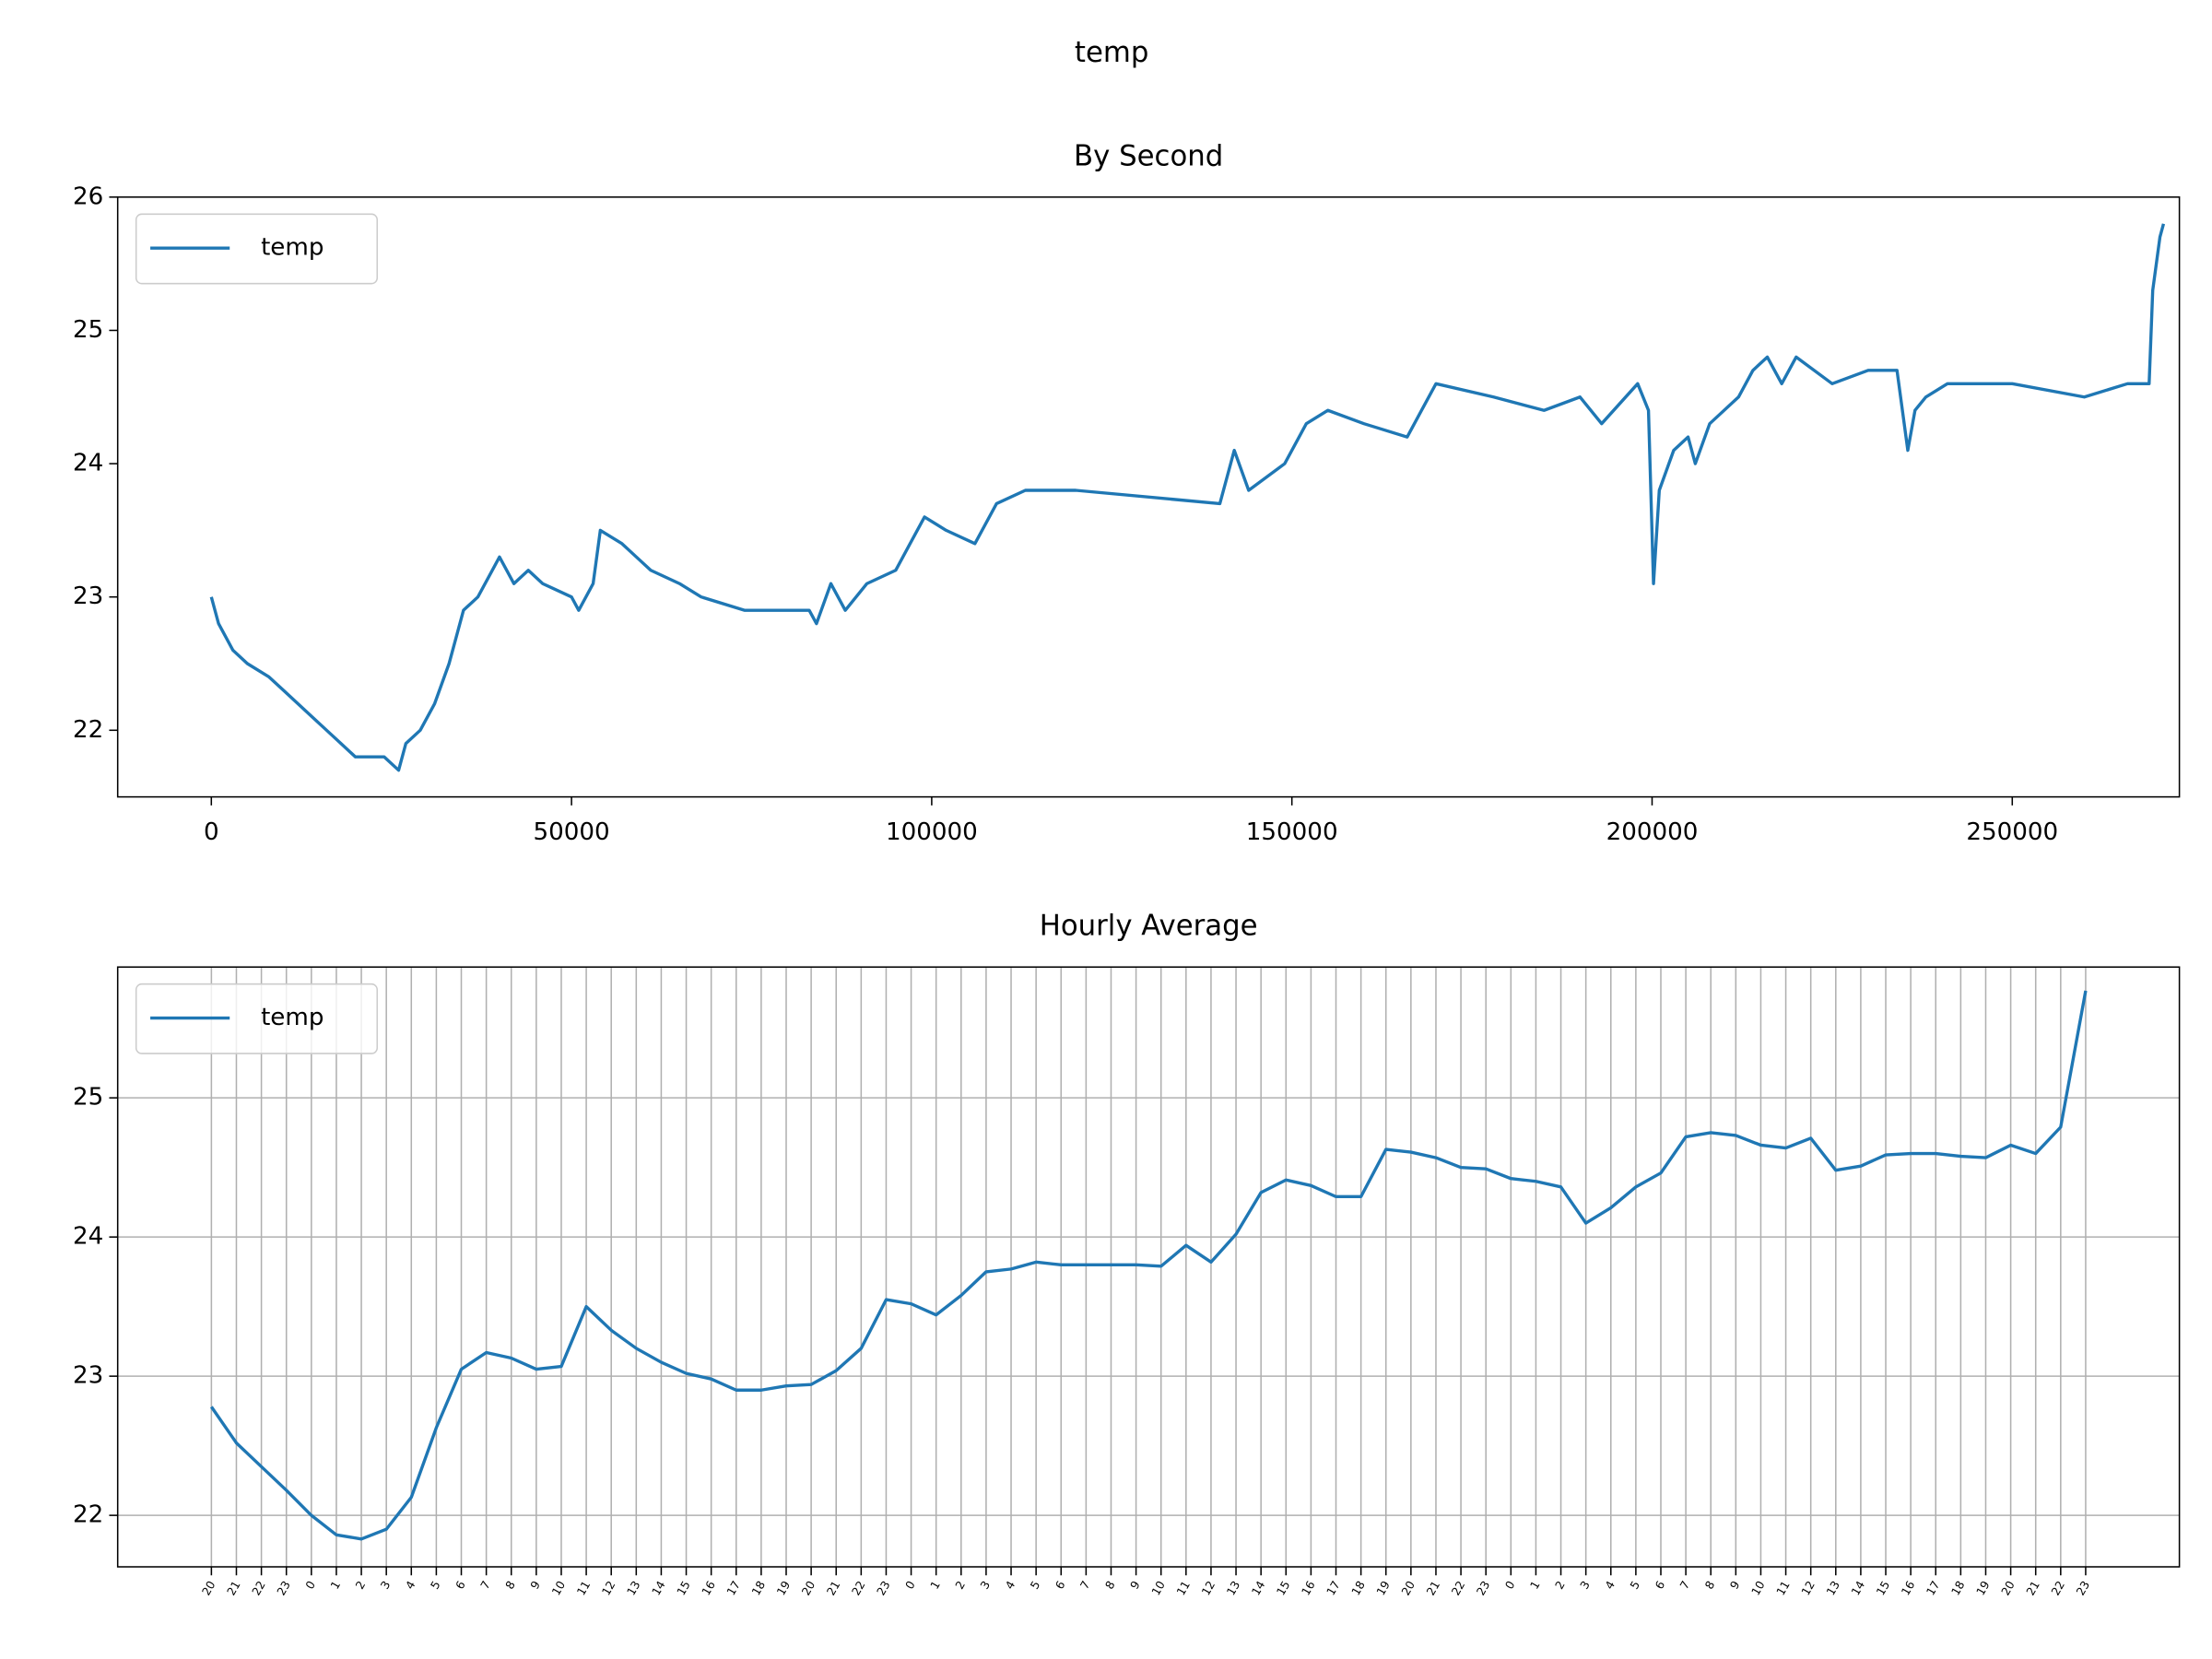  I want to click on subplot-title: Hourly Average, so click(1149, 926).